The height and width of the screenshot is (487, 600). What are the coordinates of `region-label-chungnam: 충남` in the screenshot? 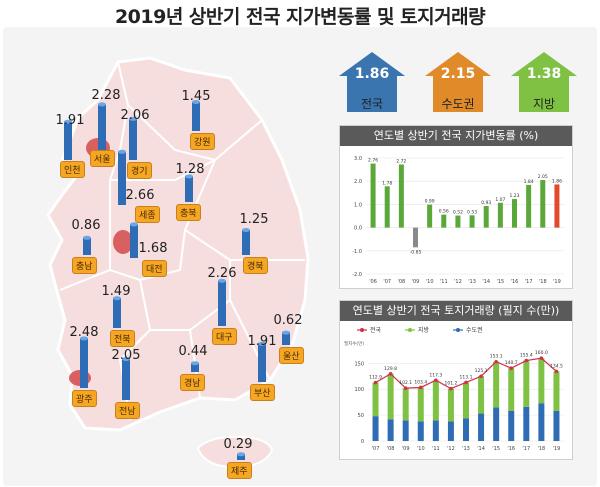 It's located at (84, 265).